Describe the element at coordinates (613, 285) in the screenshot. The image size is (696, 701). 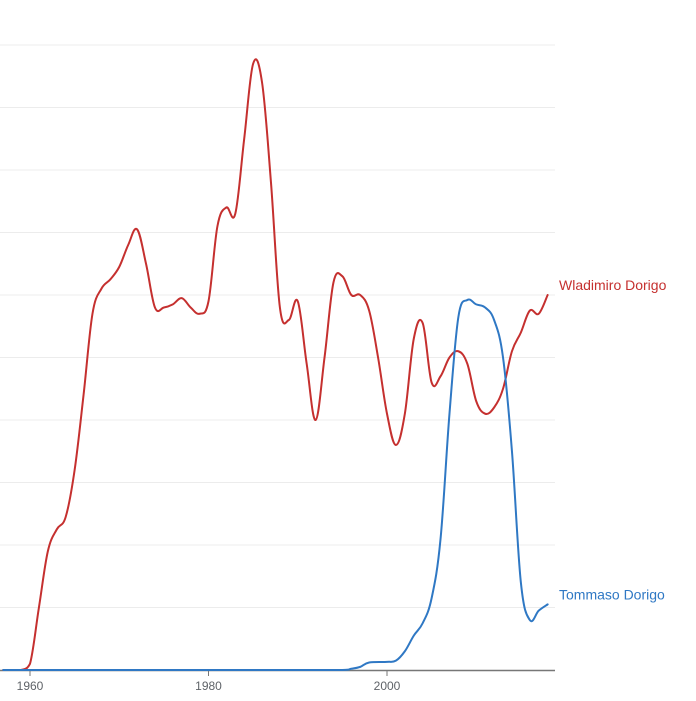
I see `series-label-wladimiro-dorigo: Wladimiro Dorigo` at that location.